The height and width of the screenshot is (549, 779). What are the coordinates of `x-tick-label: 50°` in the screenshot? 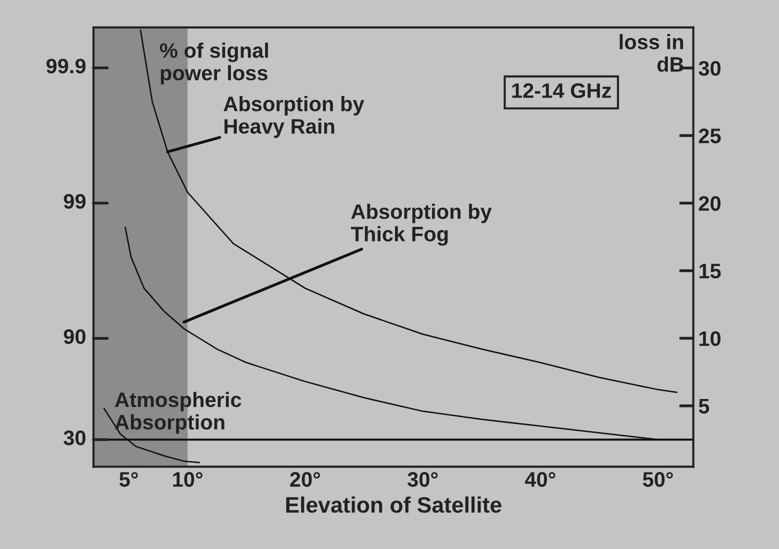 It's located at (657, 479).